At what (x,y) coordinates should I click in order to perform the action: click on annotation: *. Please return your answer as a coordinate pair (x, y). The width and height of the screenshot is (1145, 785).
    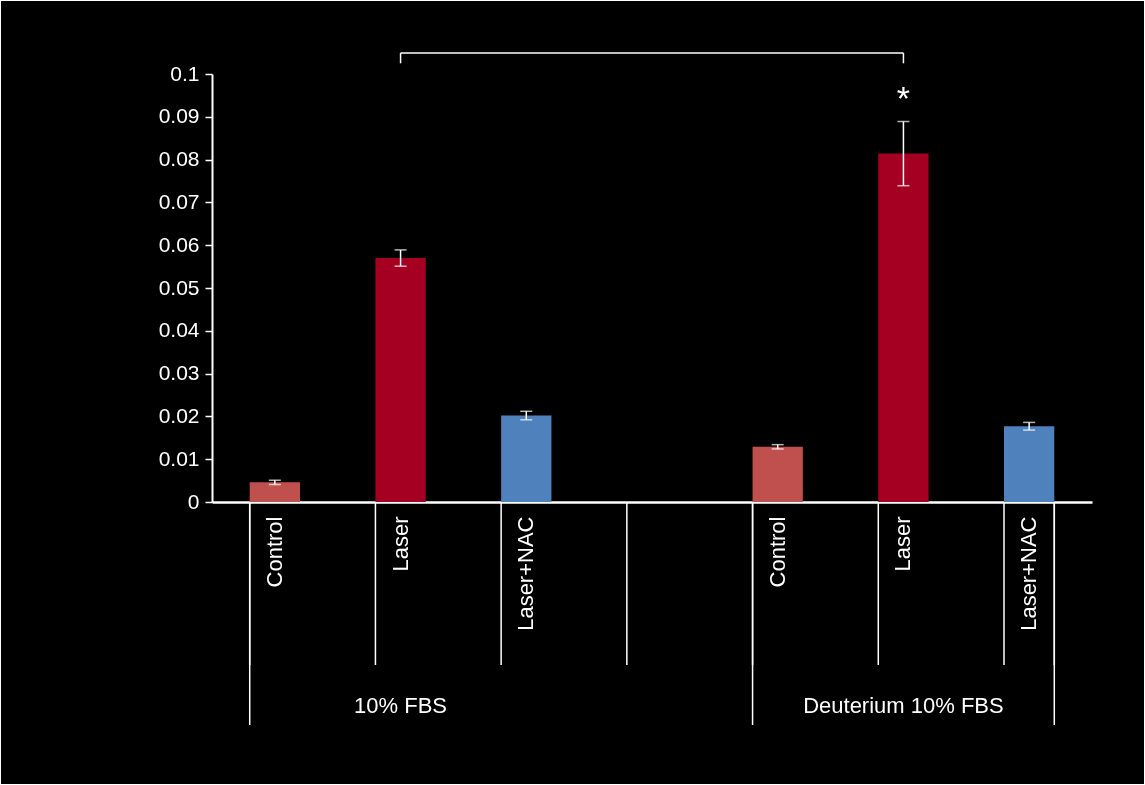
    Looking at the image, I should click on (903, 98).